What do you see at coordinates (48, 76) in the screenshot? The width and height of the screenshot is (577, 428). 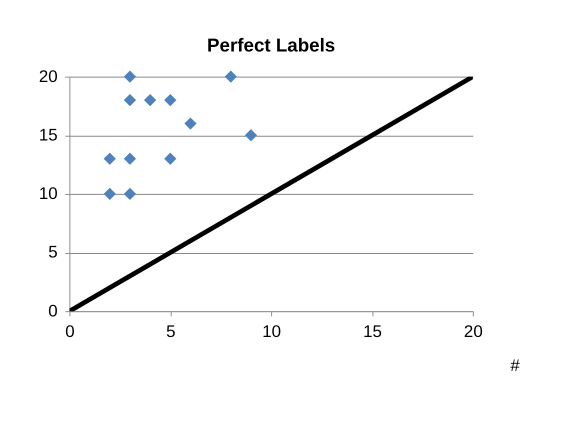 I see `y-tick-label: 20` at bounding box center [48, 76].